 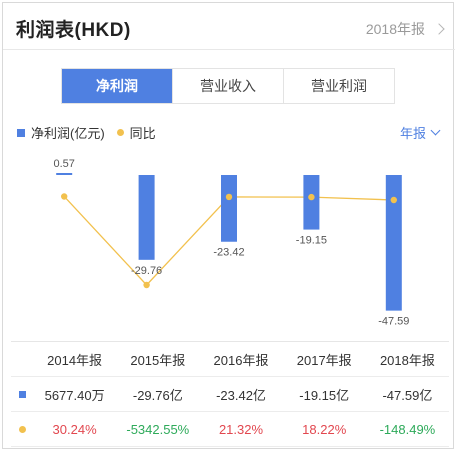 I want to click on chevron-down-icon, so click(x=435, y=130).